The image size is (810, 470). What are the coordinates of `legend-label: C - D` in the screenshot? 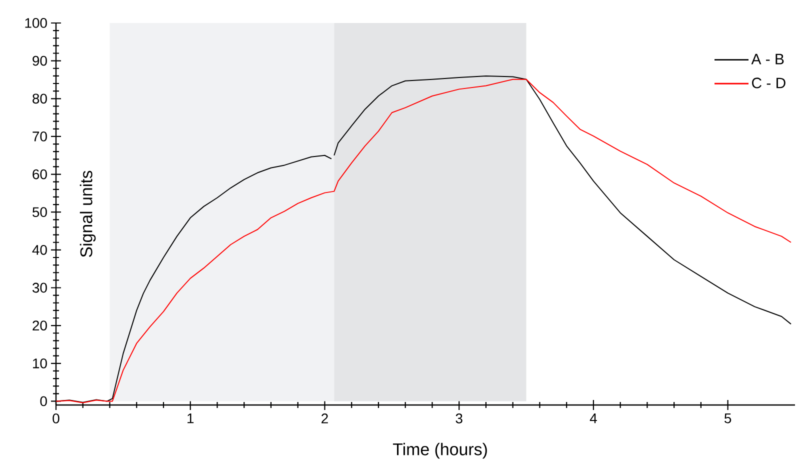 It's located at (769, 83).